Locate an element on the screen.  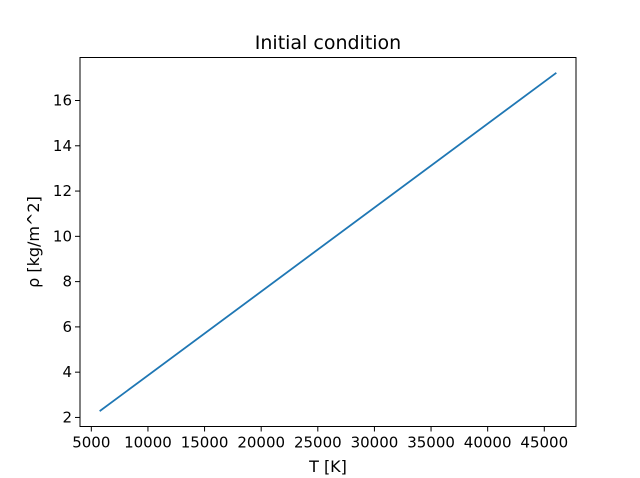
x-axis-label: T [K] is located at coordinates (327, 466).